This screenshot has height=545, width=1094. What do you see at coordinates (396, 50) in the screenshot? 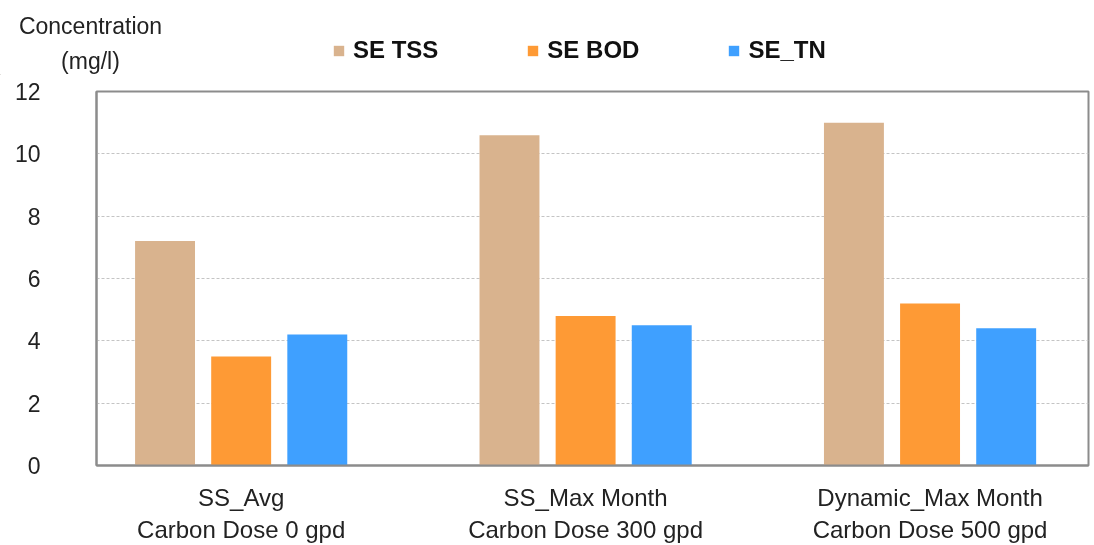
I see `legend-label: SE TSS` at bounding box center [396, 50].